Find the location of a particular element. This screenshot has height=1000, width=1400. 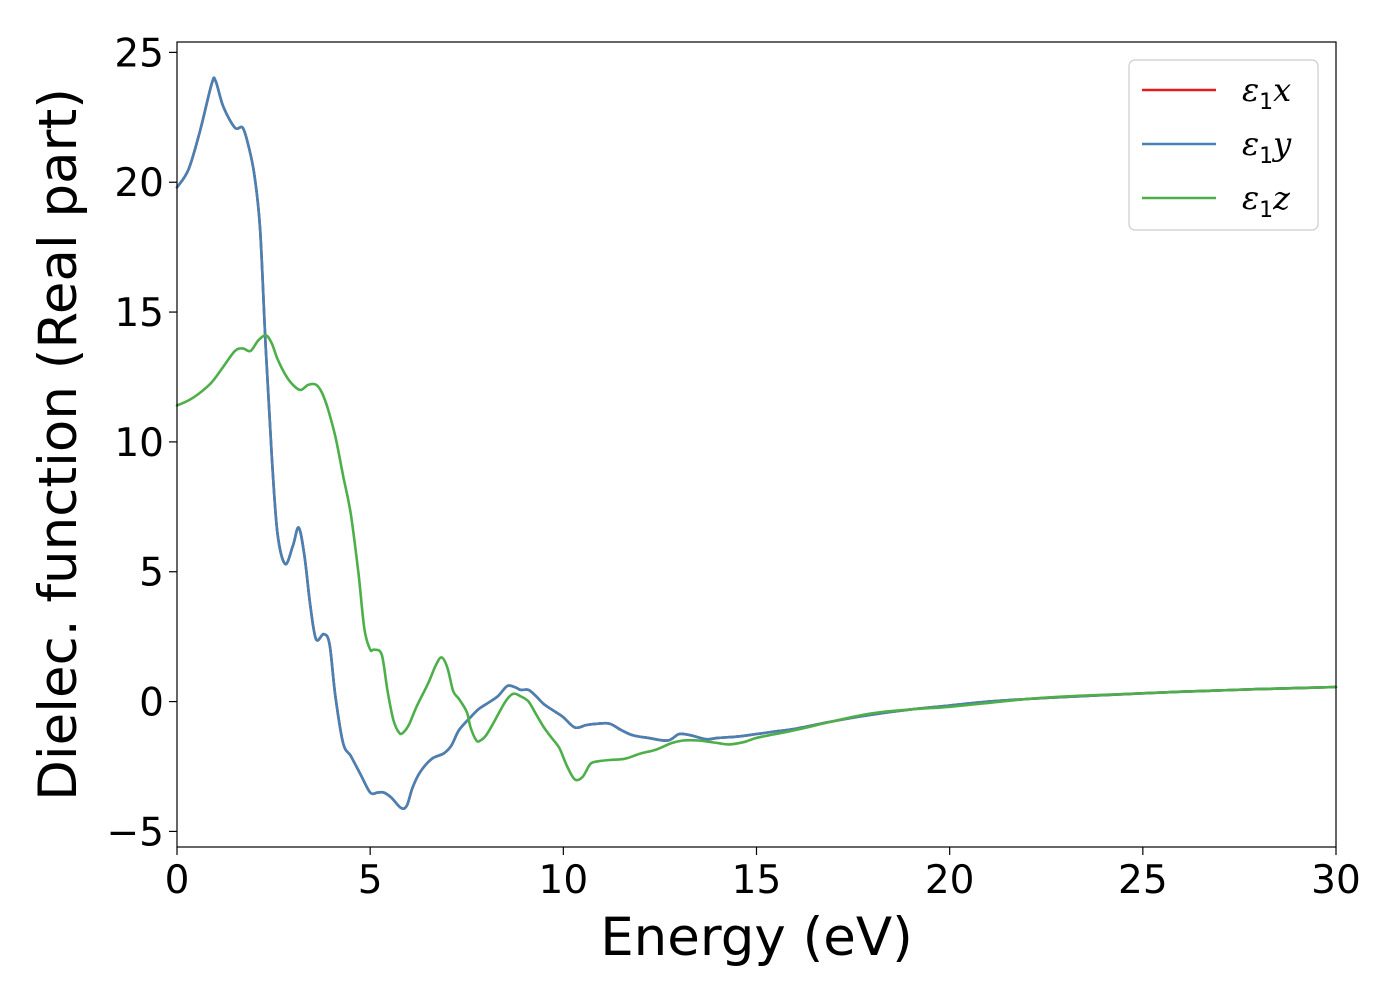

x-axis: 0 5 10 15 20 25 30 is located at coordinates (763, 875).